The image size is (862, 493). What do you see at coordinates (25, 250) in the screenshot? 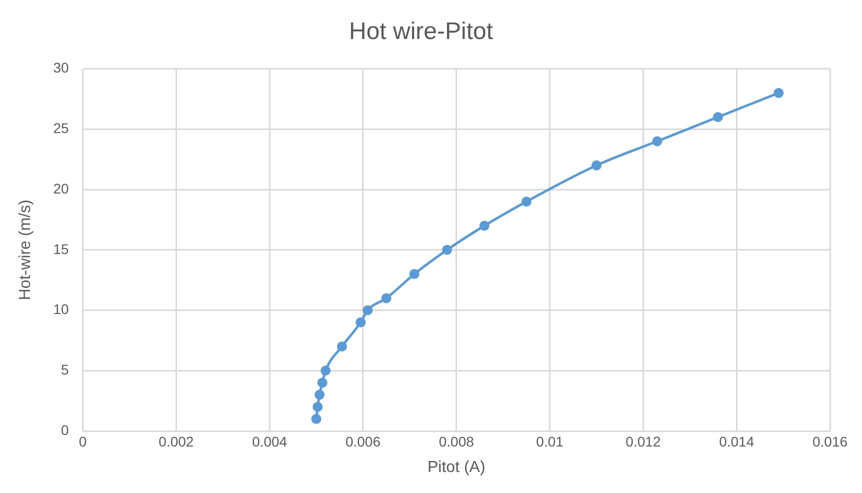
I see `y-axis-title: Hot-wire (m/s)` at bounding box center [25, 250].